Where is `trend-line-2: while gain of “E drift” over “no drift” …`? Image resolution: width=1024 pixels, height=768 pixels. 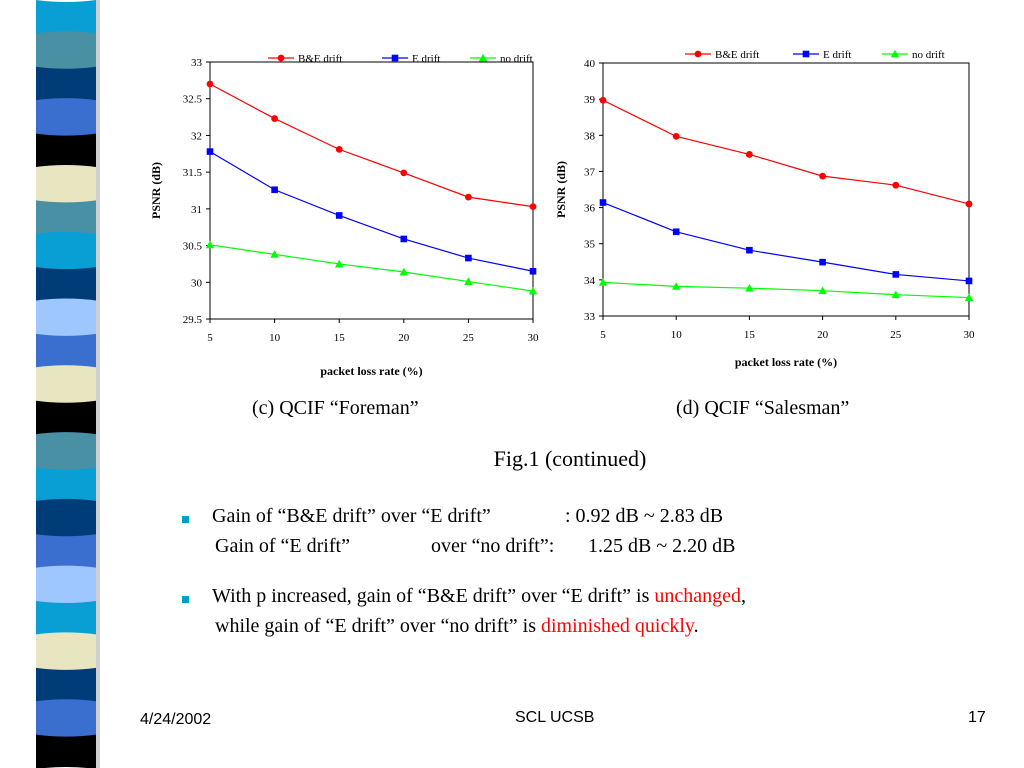
trend-line-2: while gain of “E drift” over “no drift” … is located at coordinates (457, 626).